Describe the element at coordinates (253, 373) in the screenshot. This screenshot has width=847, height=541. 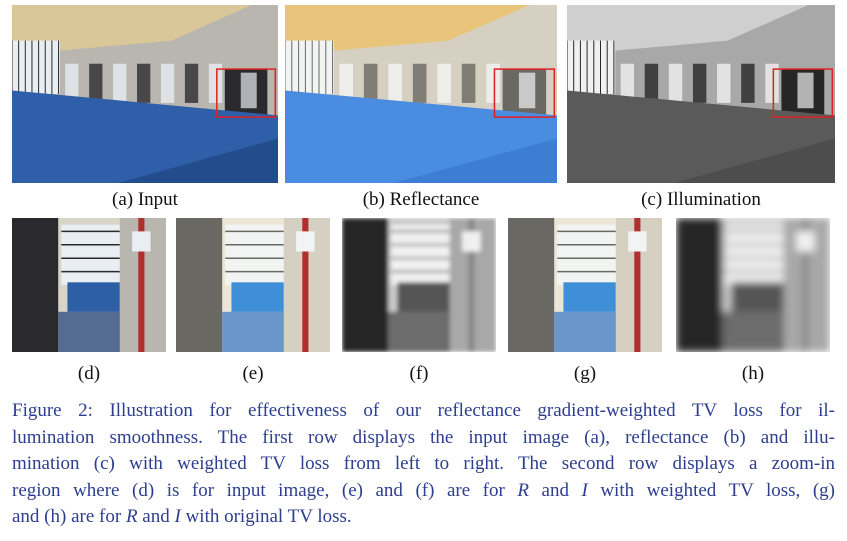
I see `label: (e)` at that location.